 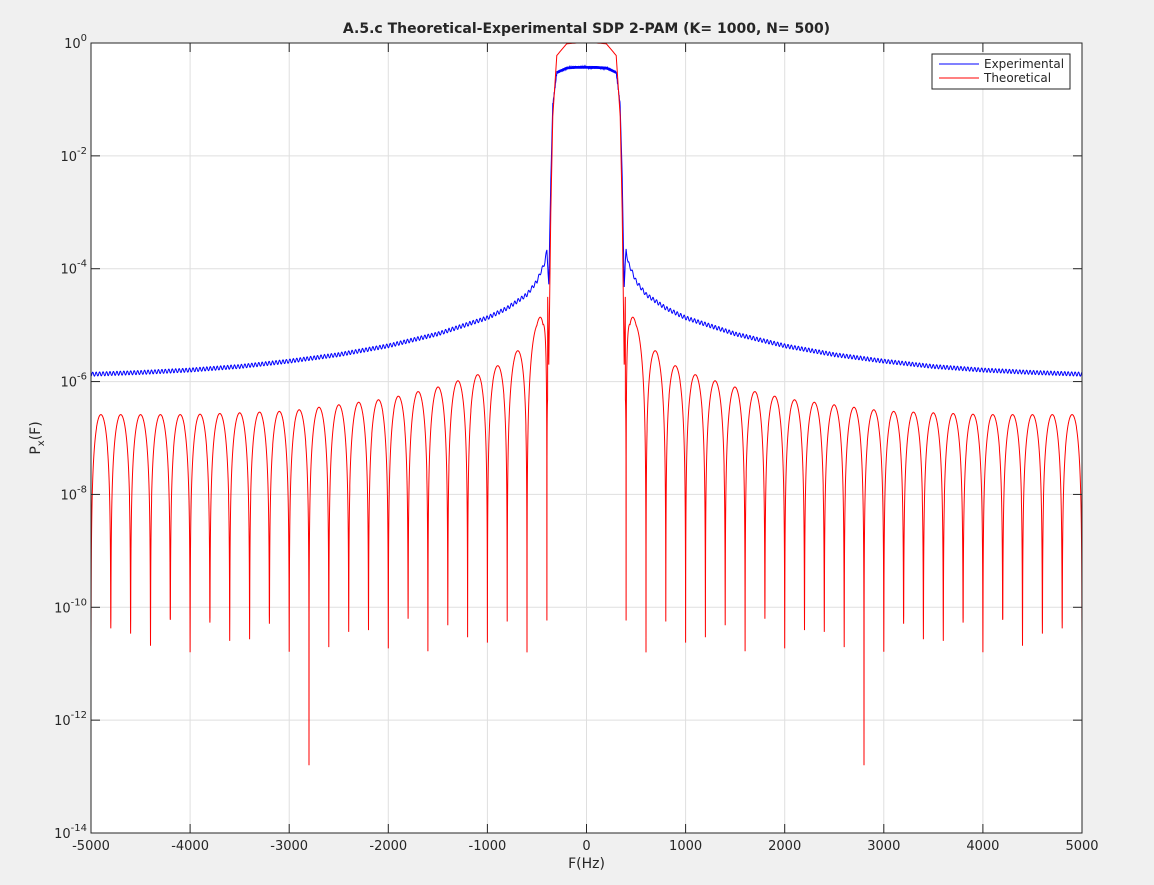 I want to click on x-tick-label: -2000, so click(x=388, y=846).